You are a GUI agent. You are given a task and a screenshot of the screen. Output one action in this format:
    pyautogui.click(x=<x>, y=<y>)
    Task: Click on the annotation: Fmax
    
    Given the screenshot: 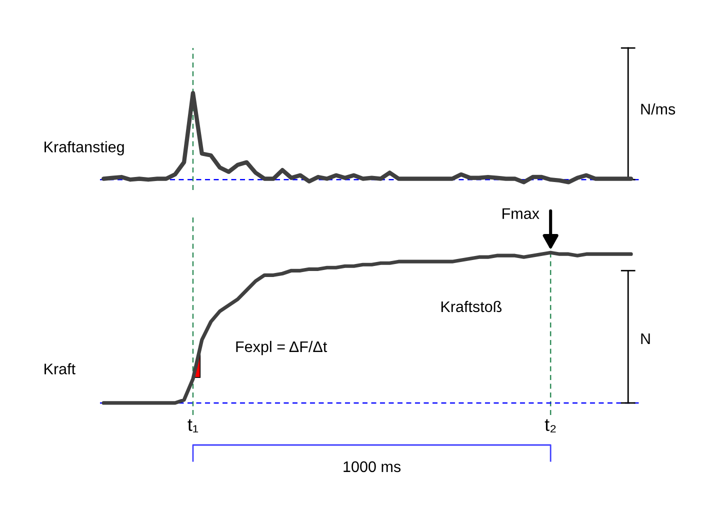 What is the action you would take?
    pyautogui.click(x=521, y=214)
    